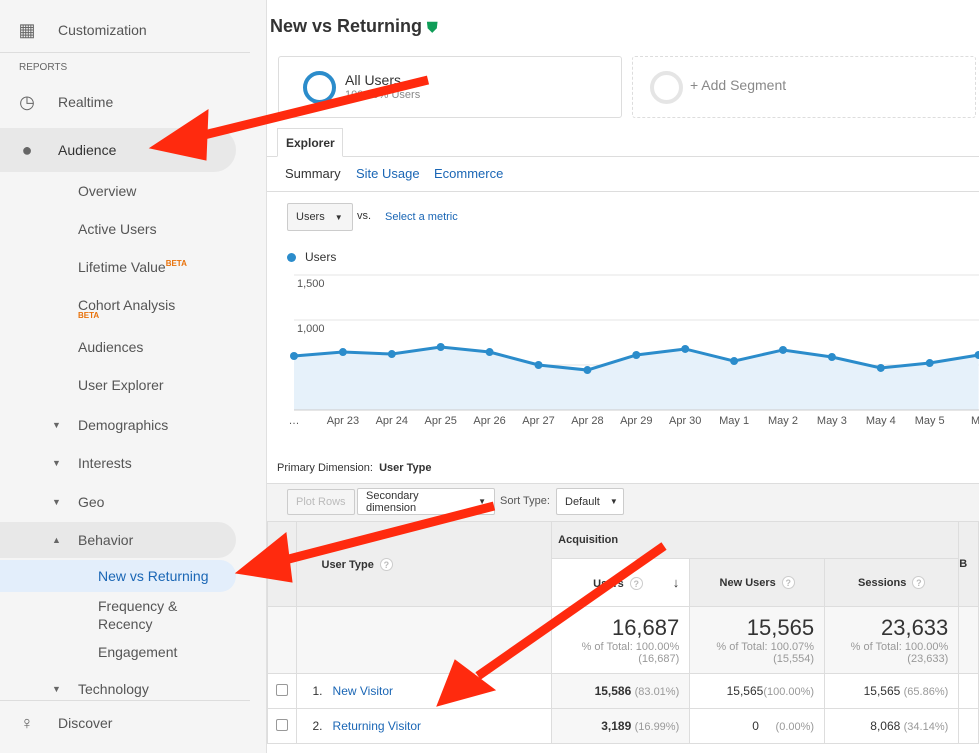  What do you see at coordinates (319, 87) in the screenshot?
I see `segment-circle-icon` at bounding box center [319, 87].